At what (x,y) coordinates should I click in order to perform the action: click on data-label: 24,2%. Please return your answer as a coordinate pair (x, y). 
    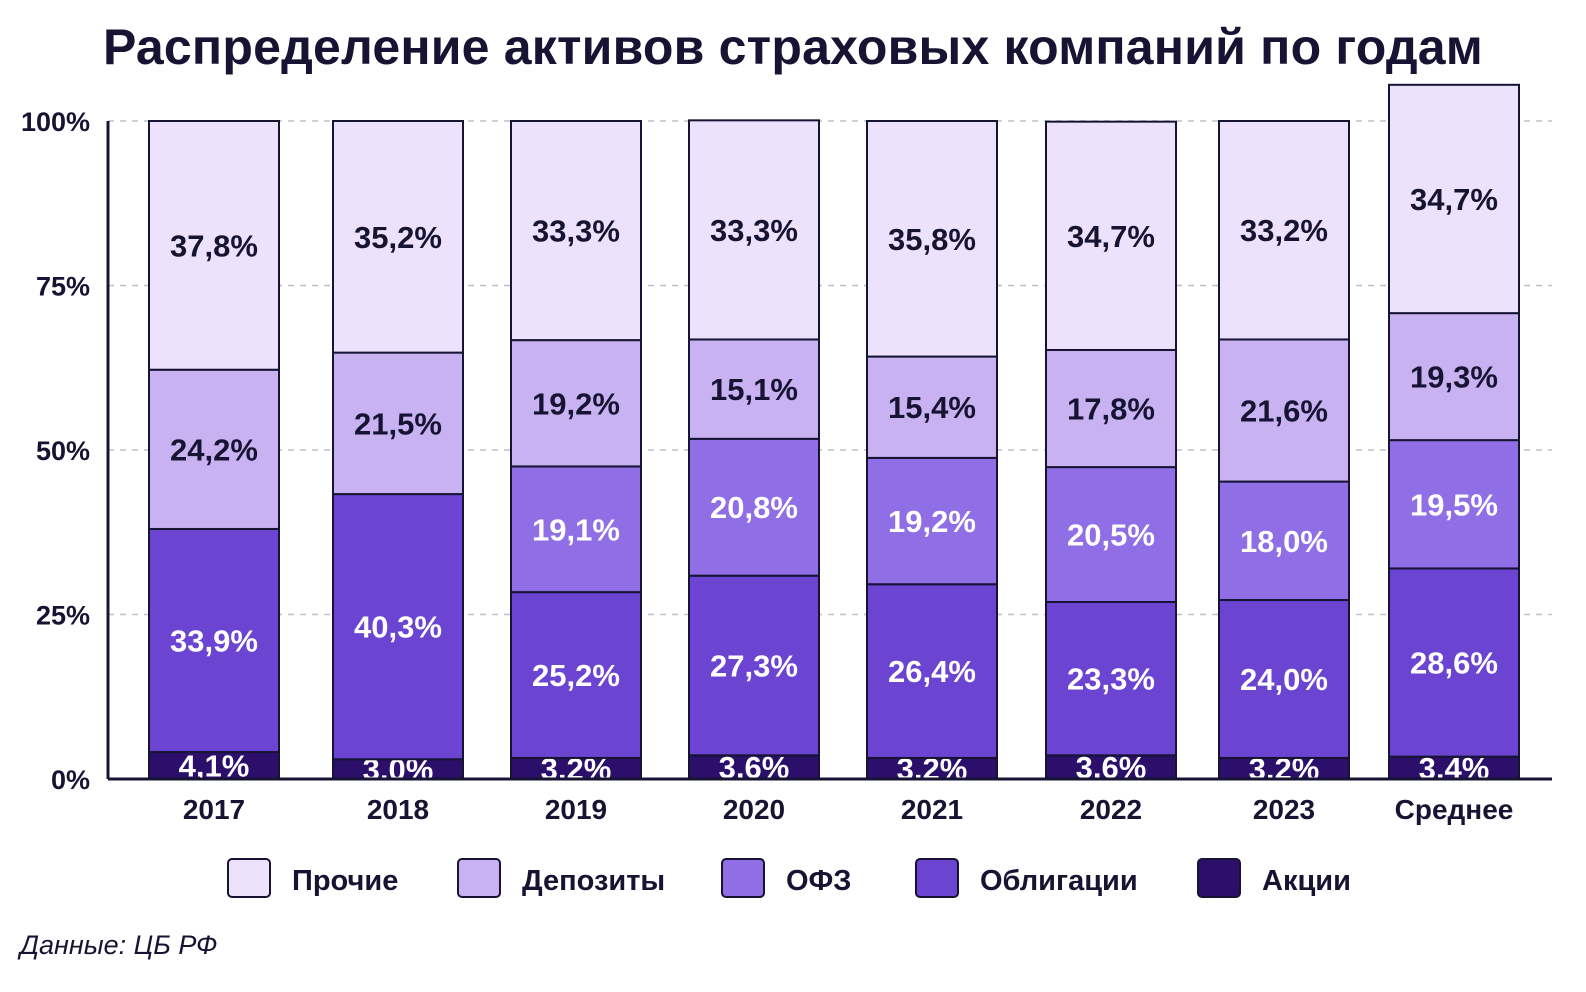
    Looking at the image, I should click on (214, 449).